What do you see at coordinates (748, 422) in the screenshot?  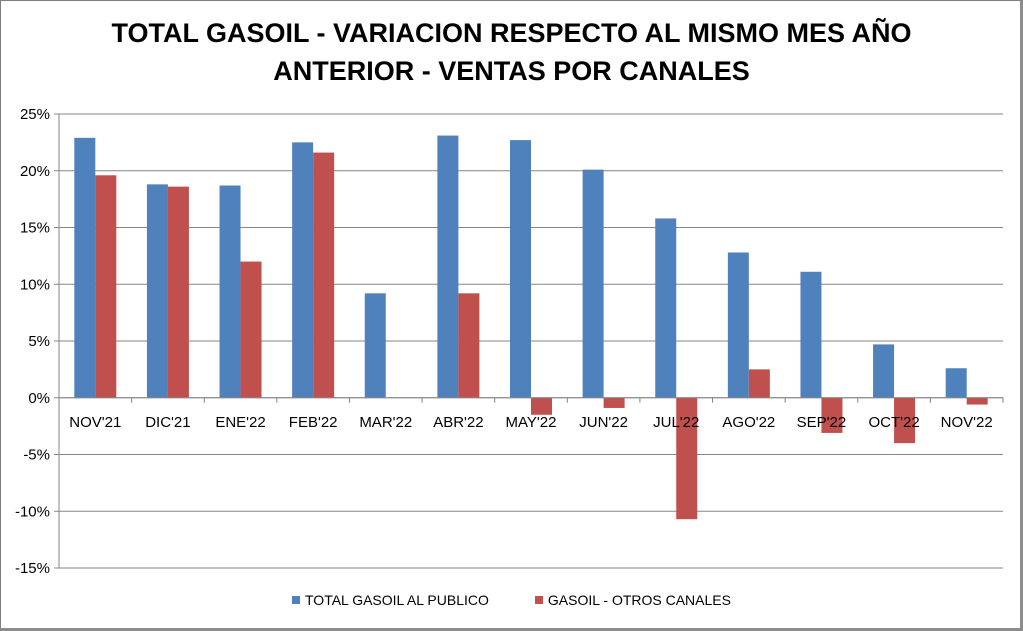 I see `x-tick-label: AGO'22` at bounding box center [748, 422].